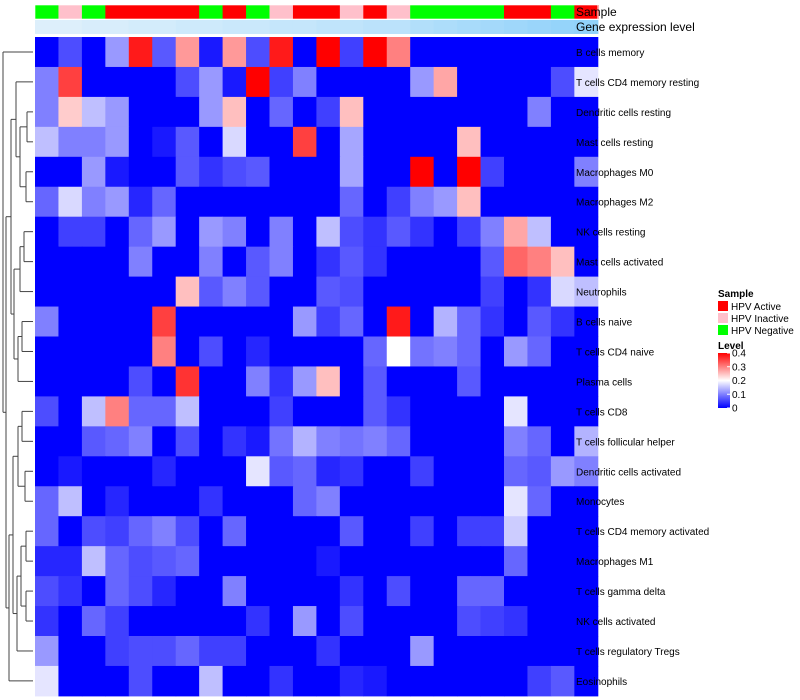  I want to click on level-legend-tick: 0, so click(735, 409).